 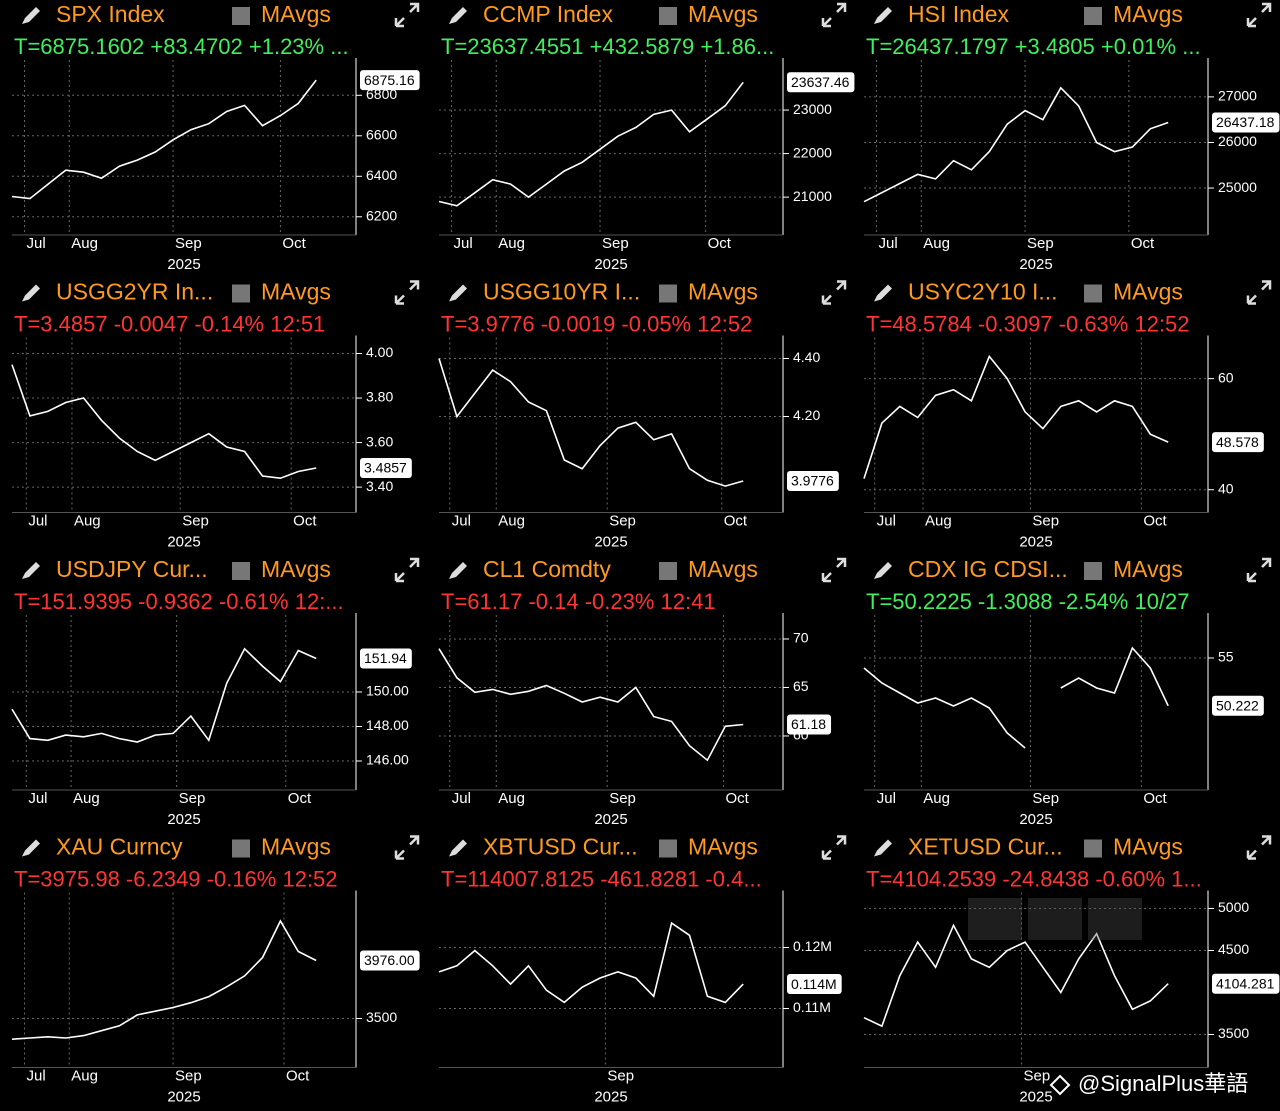 What do you see at coordinates (958, 14) in the screenshot?
I see `chart-title: HSI Index` at bounding box center [958, 14].